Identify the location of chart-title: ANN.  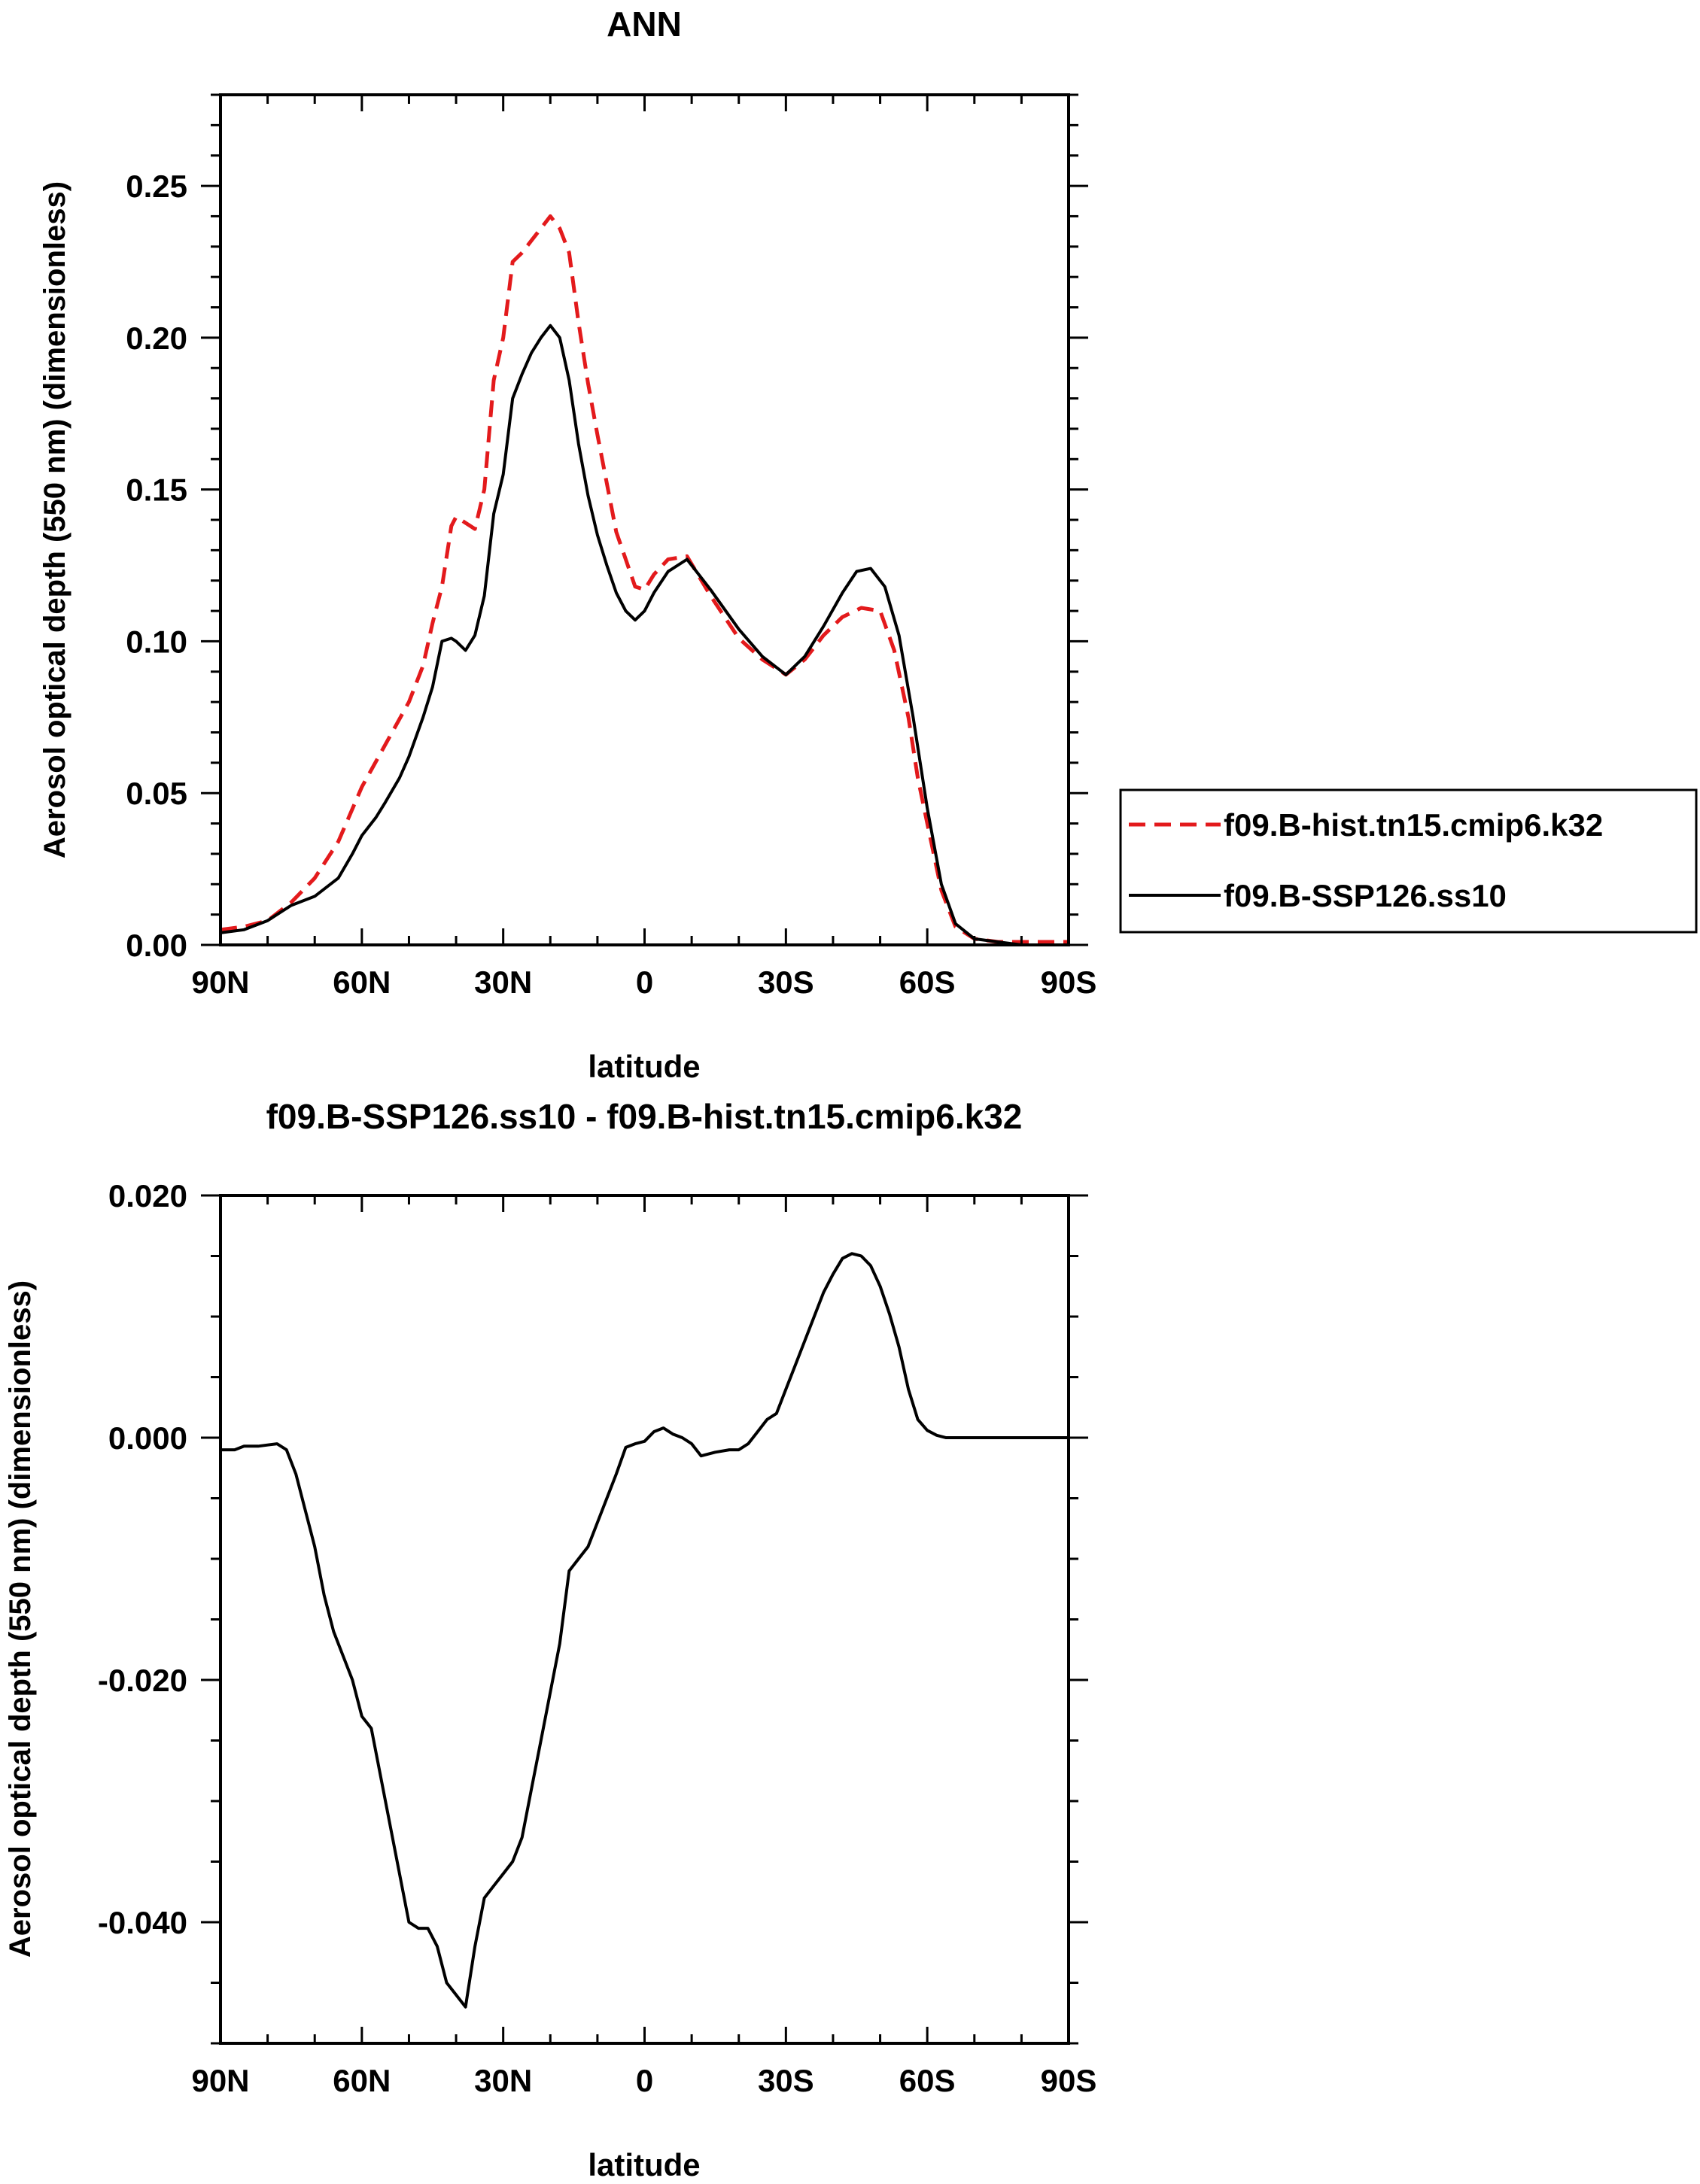
(645, 24).